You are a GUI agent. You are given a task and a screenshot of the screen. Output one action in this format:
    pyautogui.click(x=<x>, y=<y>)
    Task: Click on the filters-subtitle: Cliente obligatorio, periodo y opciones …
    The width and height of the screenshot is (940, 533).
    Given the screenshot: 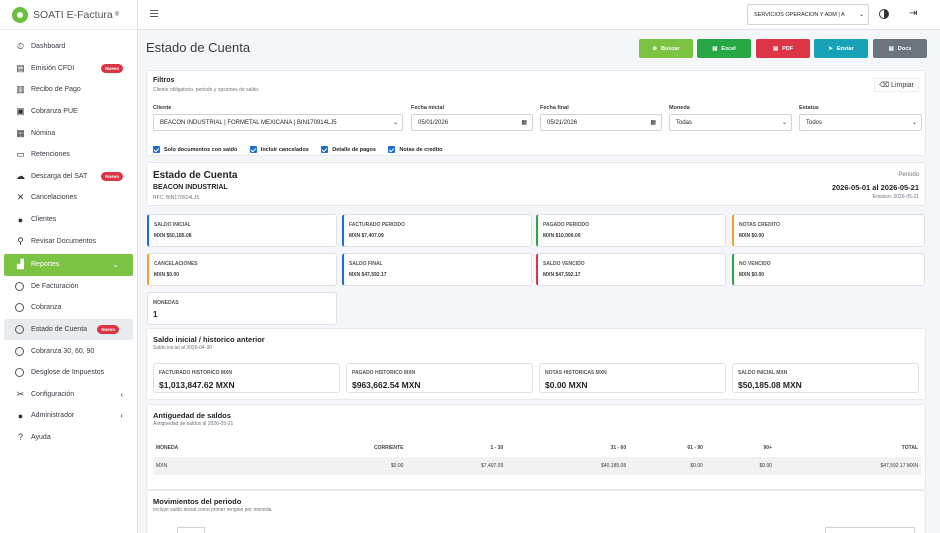 What is the action you would take?
    pyautogui.click(x=206, y=90)
    